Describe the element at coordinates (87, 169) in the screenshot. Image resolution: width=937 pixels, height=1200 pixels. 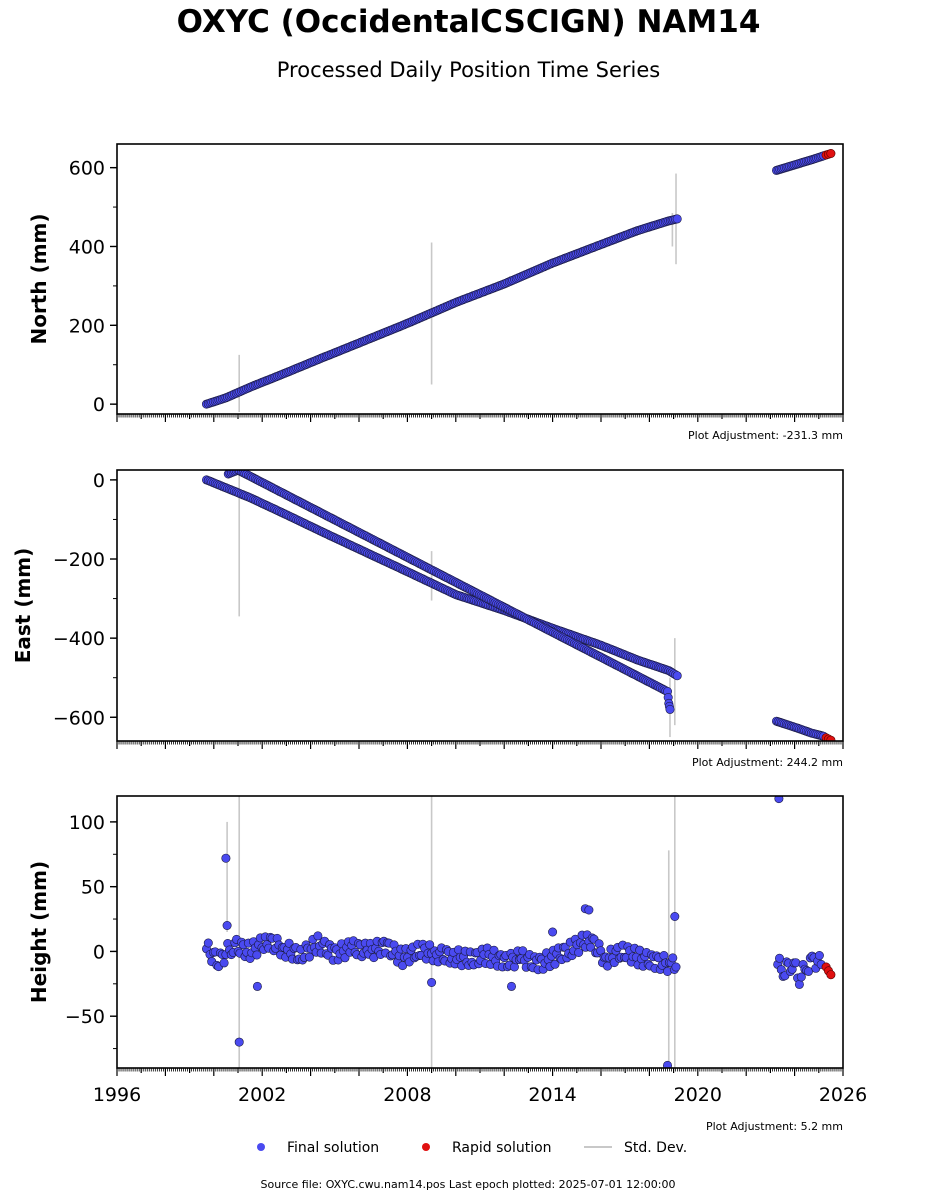
I see `north-ytick-label-3: 600` at that location.